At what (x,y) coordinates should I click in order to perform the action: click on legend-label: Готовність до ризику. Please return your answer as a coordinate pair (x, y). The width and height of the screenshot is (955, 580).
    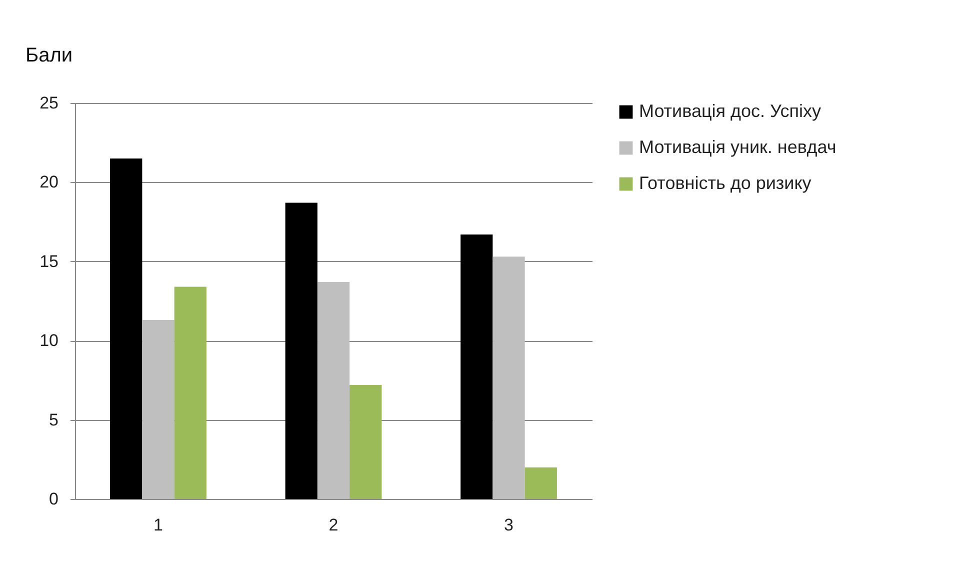
    Looking at the image, I should click on (725, 183).